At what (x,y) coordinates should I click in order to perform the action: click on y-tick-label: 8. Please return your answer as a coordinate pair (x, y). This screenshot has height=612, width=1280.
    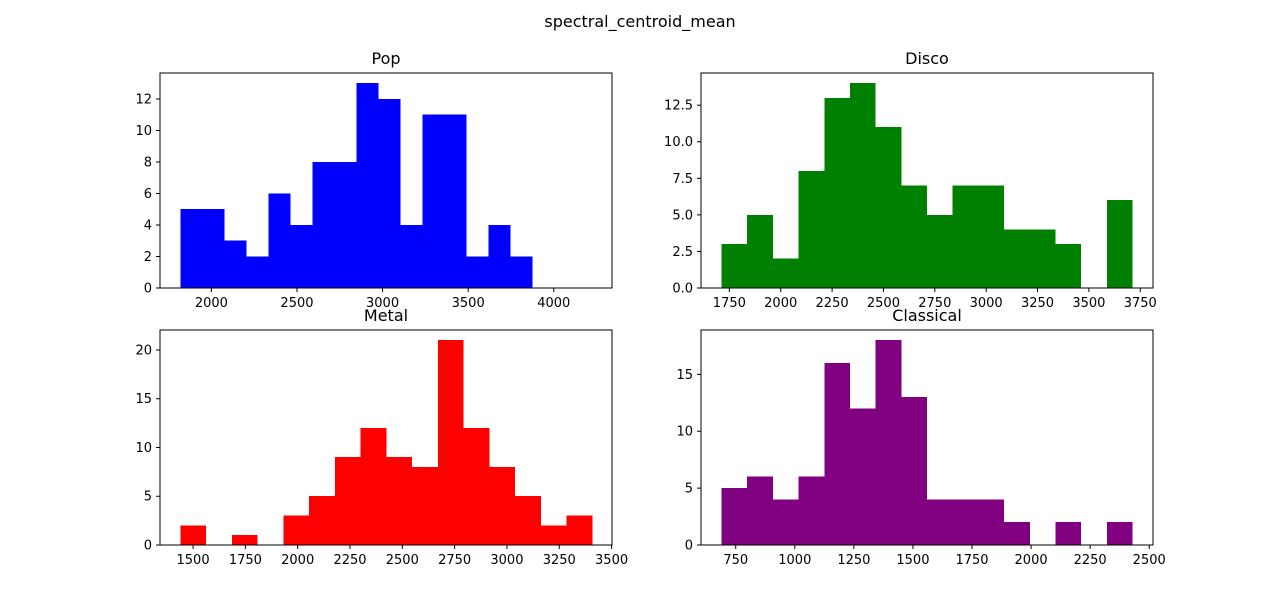
    Looking at the image, I should click on (148, 162).